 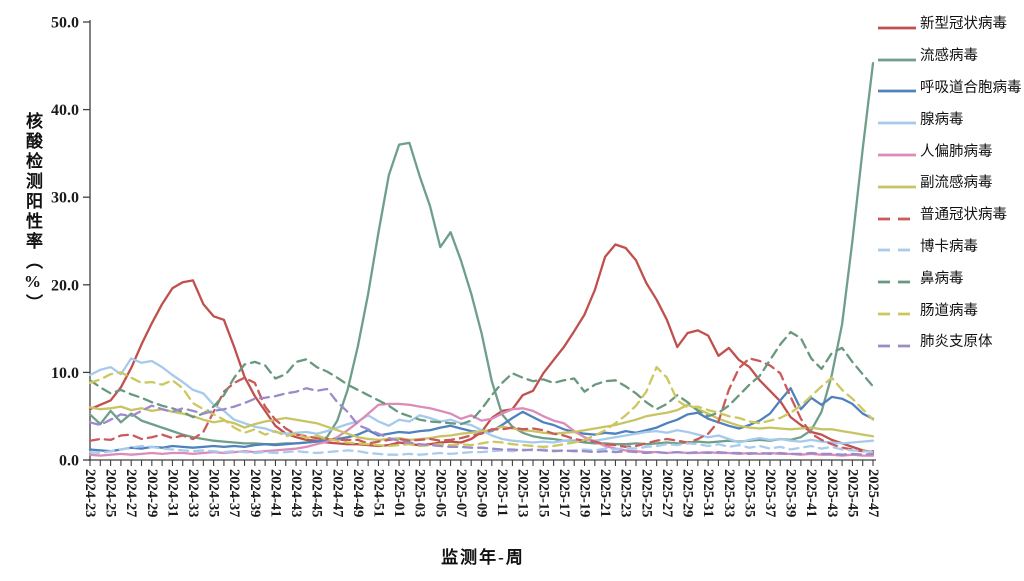 I want to click on x-tick-label: 2025-21, so click(x=605, y=493).